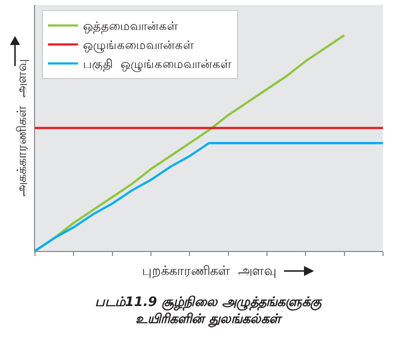 This screenshot has width=395, height=341. What do you see at coordinates (22, 128) in the screenshot?
I see `y-axis-title: அகக்காரணிகள் அளவு` at bounding box center [22, 128].